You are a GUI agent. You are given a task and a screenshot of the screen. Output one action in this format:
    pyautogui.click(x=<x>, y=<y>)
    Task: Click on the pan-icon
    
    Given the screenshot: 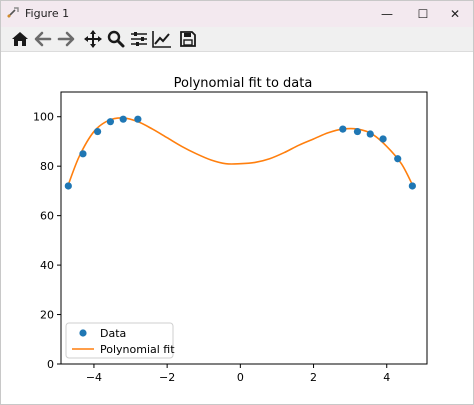 What is the action you would take?
    pyautogui.click(x=93, y=39)
    